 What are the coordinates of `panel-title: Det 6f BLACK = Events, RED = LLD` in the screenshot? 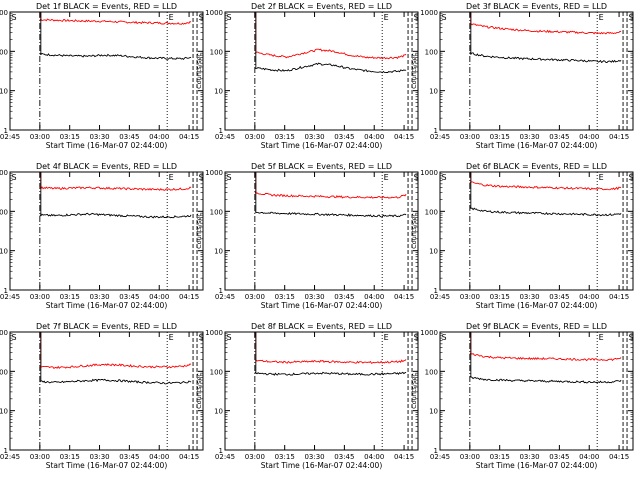 It's located at (536, 166).